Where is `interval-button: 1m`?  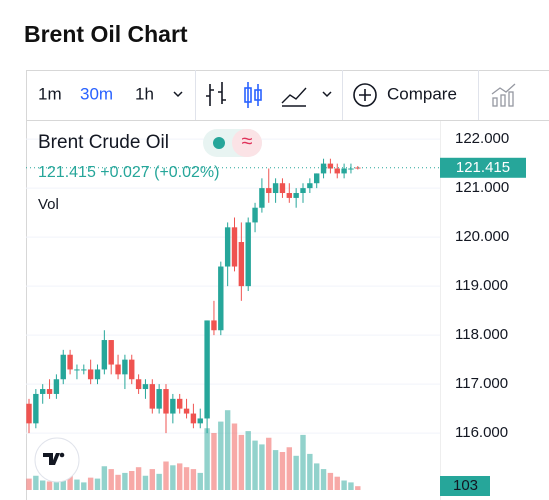 interval-button: 1m is located at coordinates (50, 93).